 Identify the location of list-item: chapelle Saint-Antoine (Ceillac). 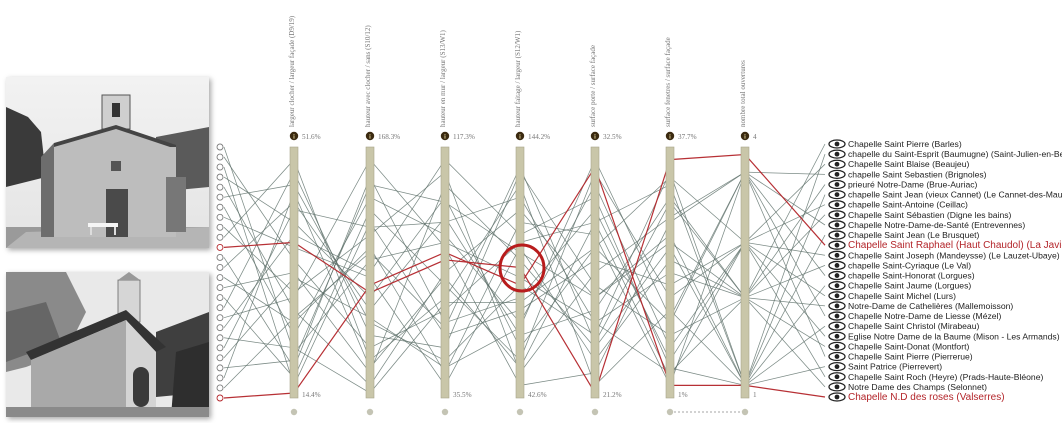
(898, 205).